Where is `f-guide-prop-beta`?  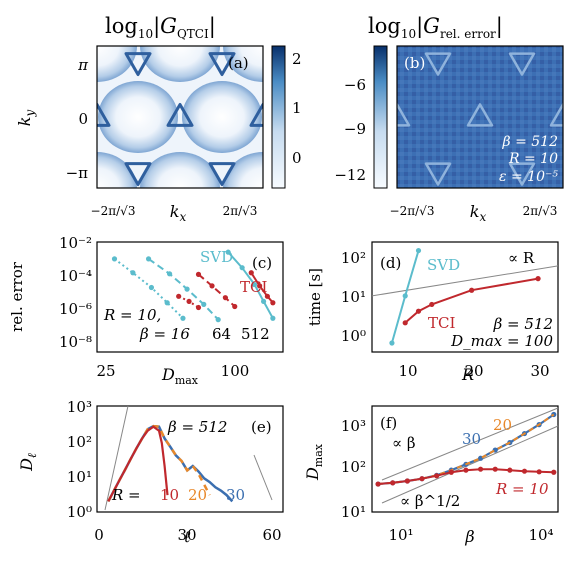 f-guide-prop-beta is located at coordinates (470, 444).